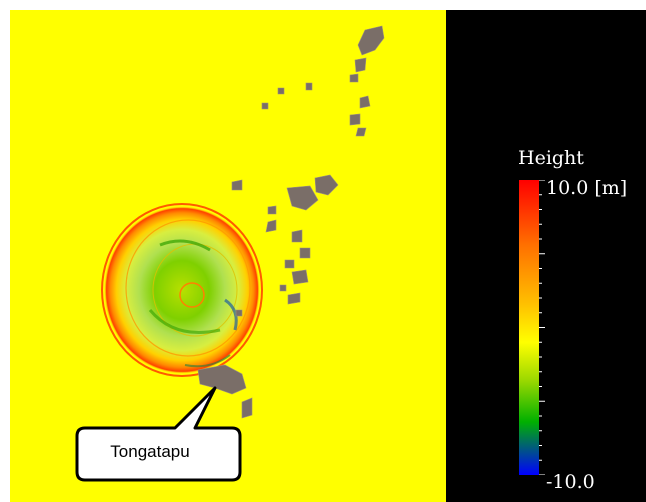  What do you see at coordinates (542, 327) in the screenshot?
I see `colorbar-ticks` at bounding box center [542, 327].